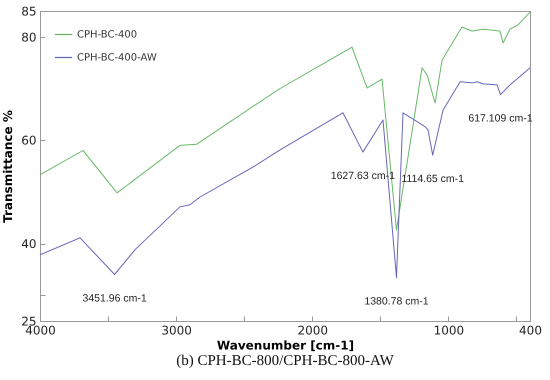 This screenshot has width=550, height=380. What do you see at coordinates (28, 11) in the screenshot?
I see `y-tick-label: 85` at bounding box center [28, 11].